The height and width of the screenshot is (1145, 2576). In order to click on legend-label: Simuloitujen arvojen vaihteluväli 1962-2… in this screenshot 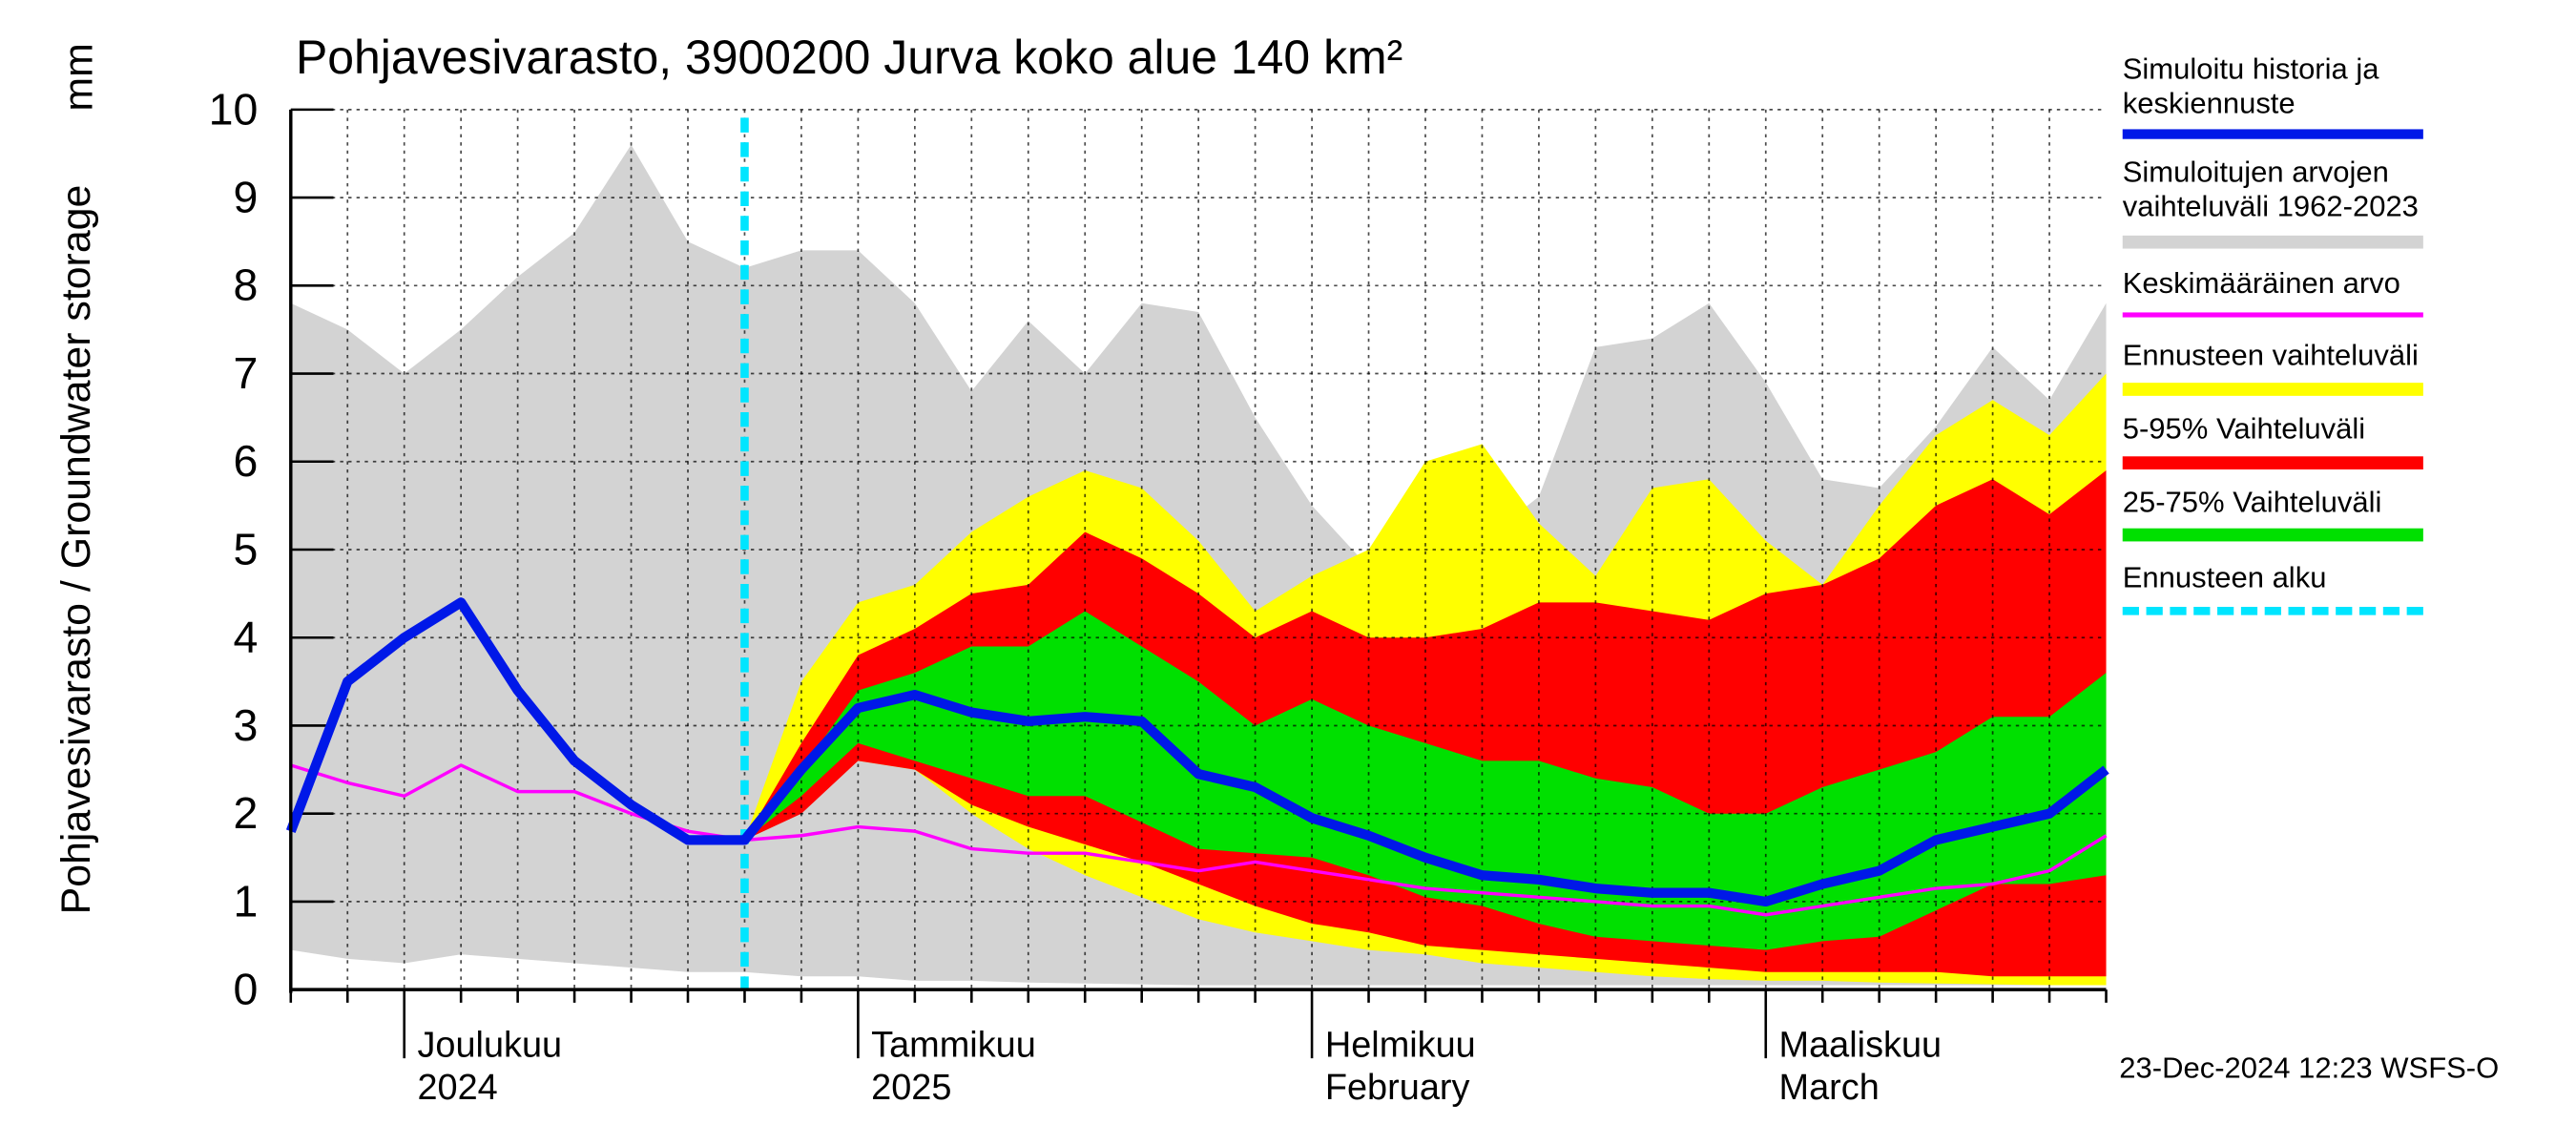, I will do `click(2270, 189)`.